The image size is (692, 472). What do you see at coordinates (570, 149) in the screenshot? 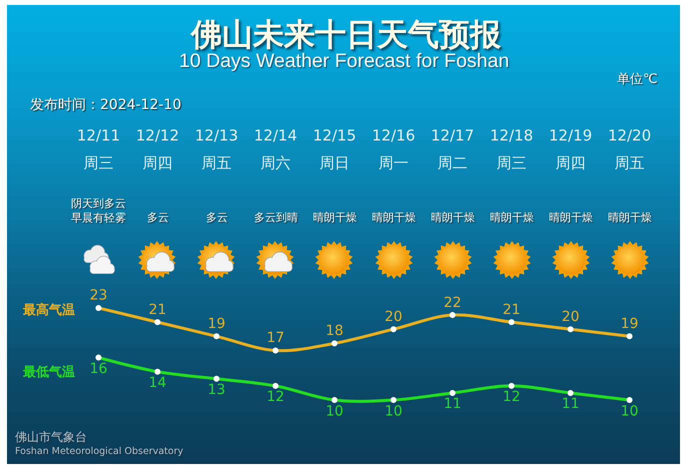
I see `x-tick-label: 12/19 周四` at bounding box center [570, 149].